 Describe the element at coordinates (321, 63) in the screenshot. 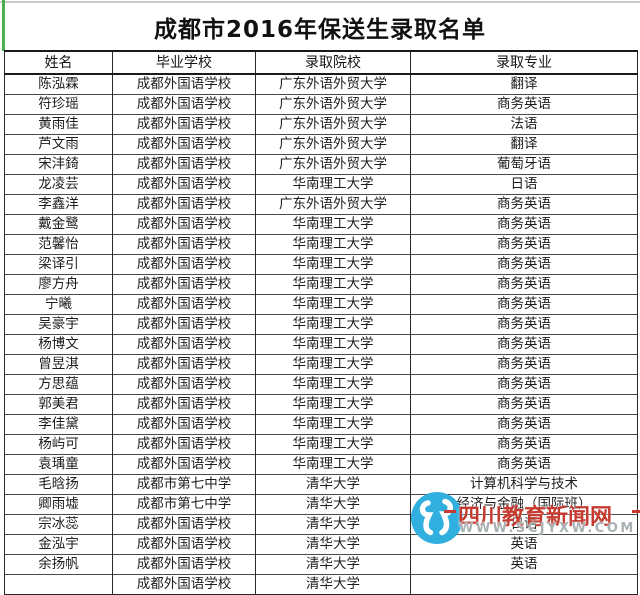

I see `header-row: 姓名 毕业学校 录取院校 录取专业` at that location.